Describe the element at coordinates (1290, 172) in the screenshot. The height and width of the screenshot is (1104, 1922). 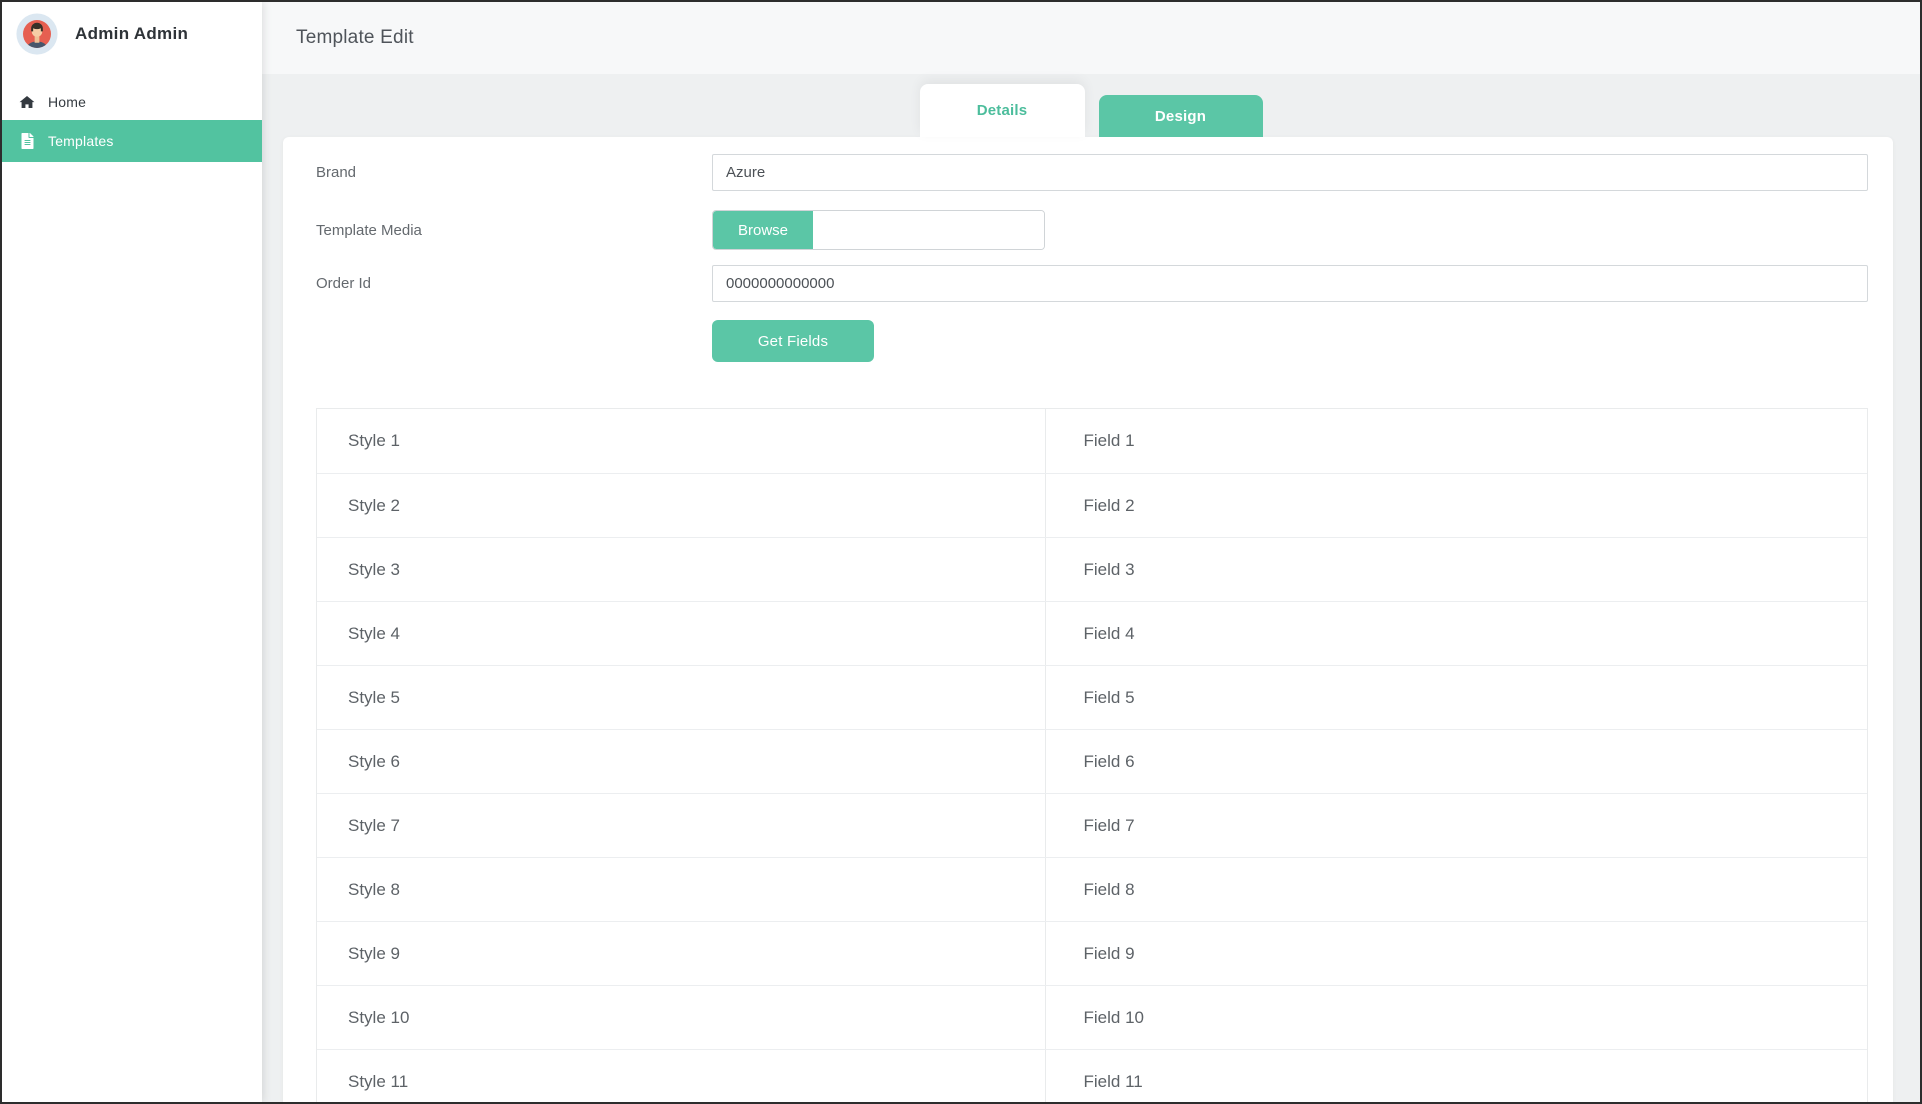
I see `brand-input` at that location.